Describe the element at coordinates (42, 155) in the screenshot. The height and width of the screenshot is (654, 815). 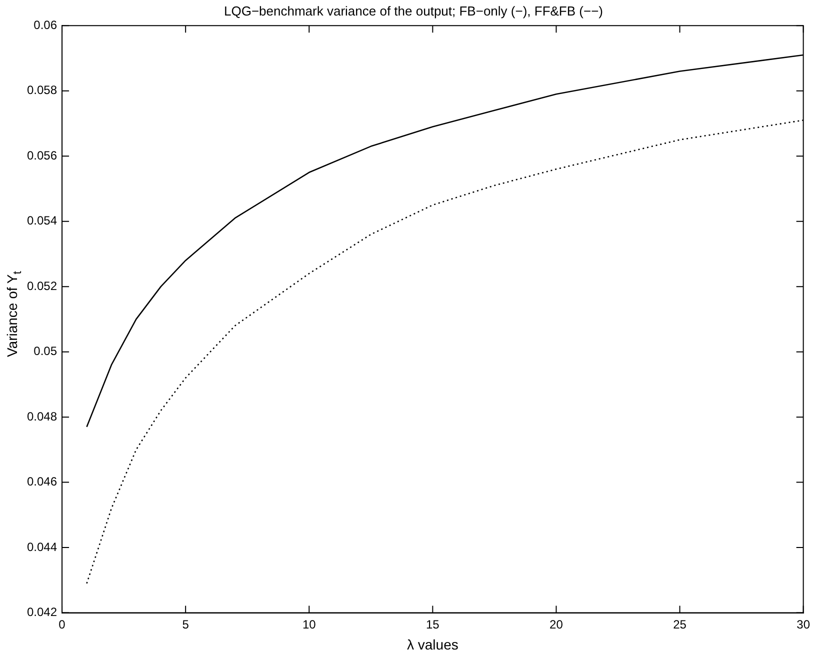
I see `y-tick-label: 0.056` at that location.